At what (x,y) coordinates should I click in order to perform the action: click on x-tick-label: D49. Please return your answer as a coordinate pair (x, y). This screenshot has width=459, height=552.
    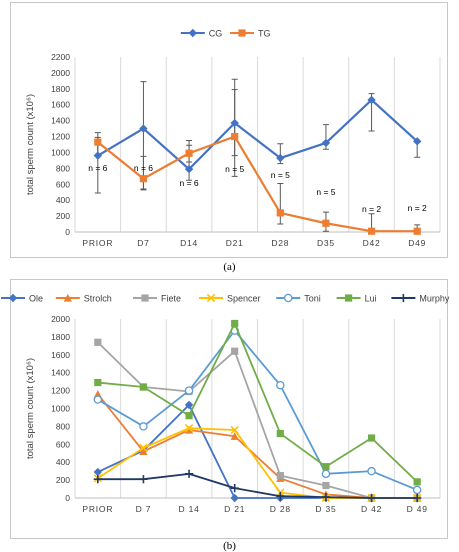
    Looking at the image, I should click on (417, 243).